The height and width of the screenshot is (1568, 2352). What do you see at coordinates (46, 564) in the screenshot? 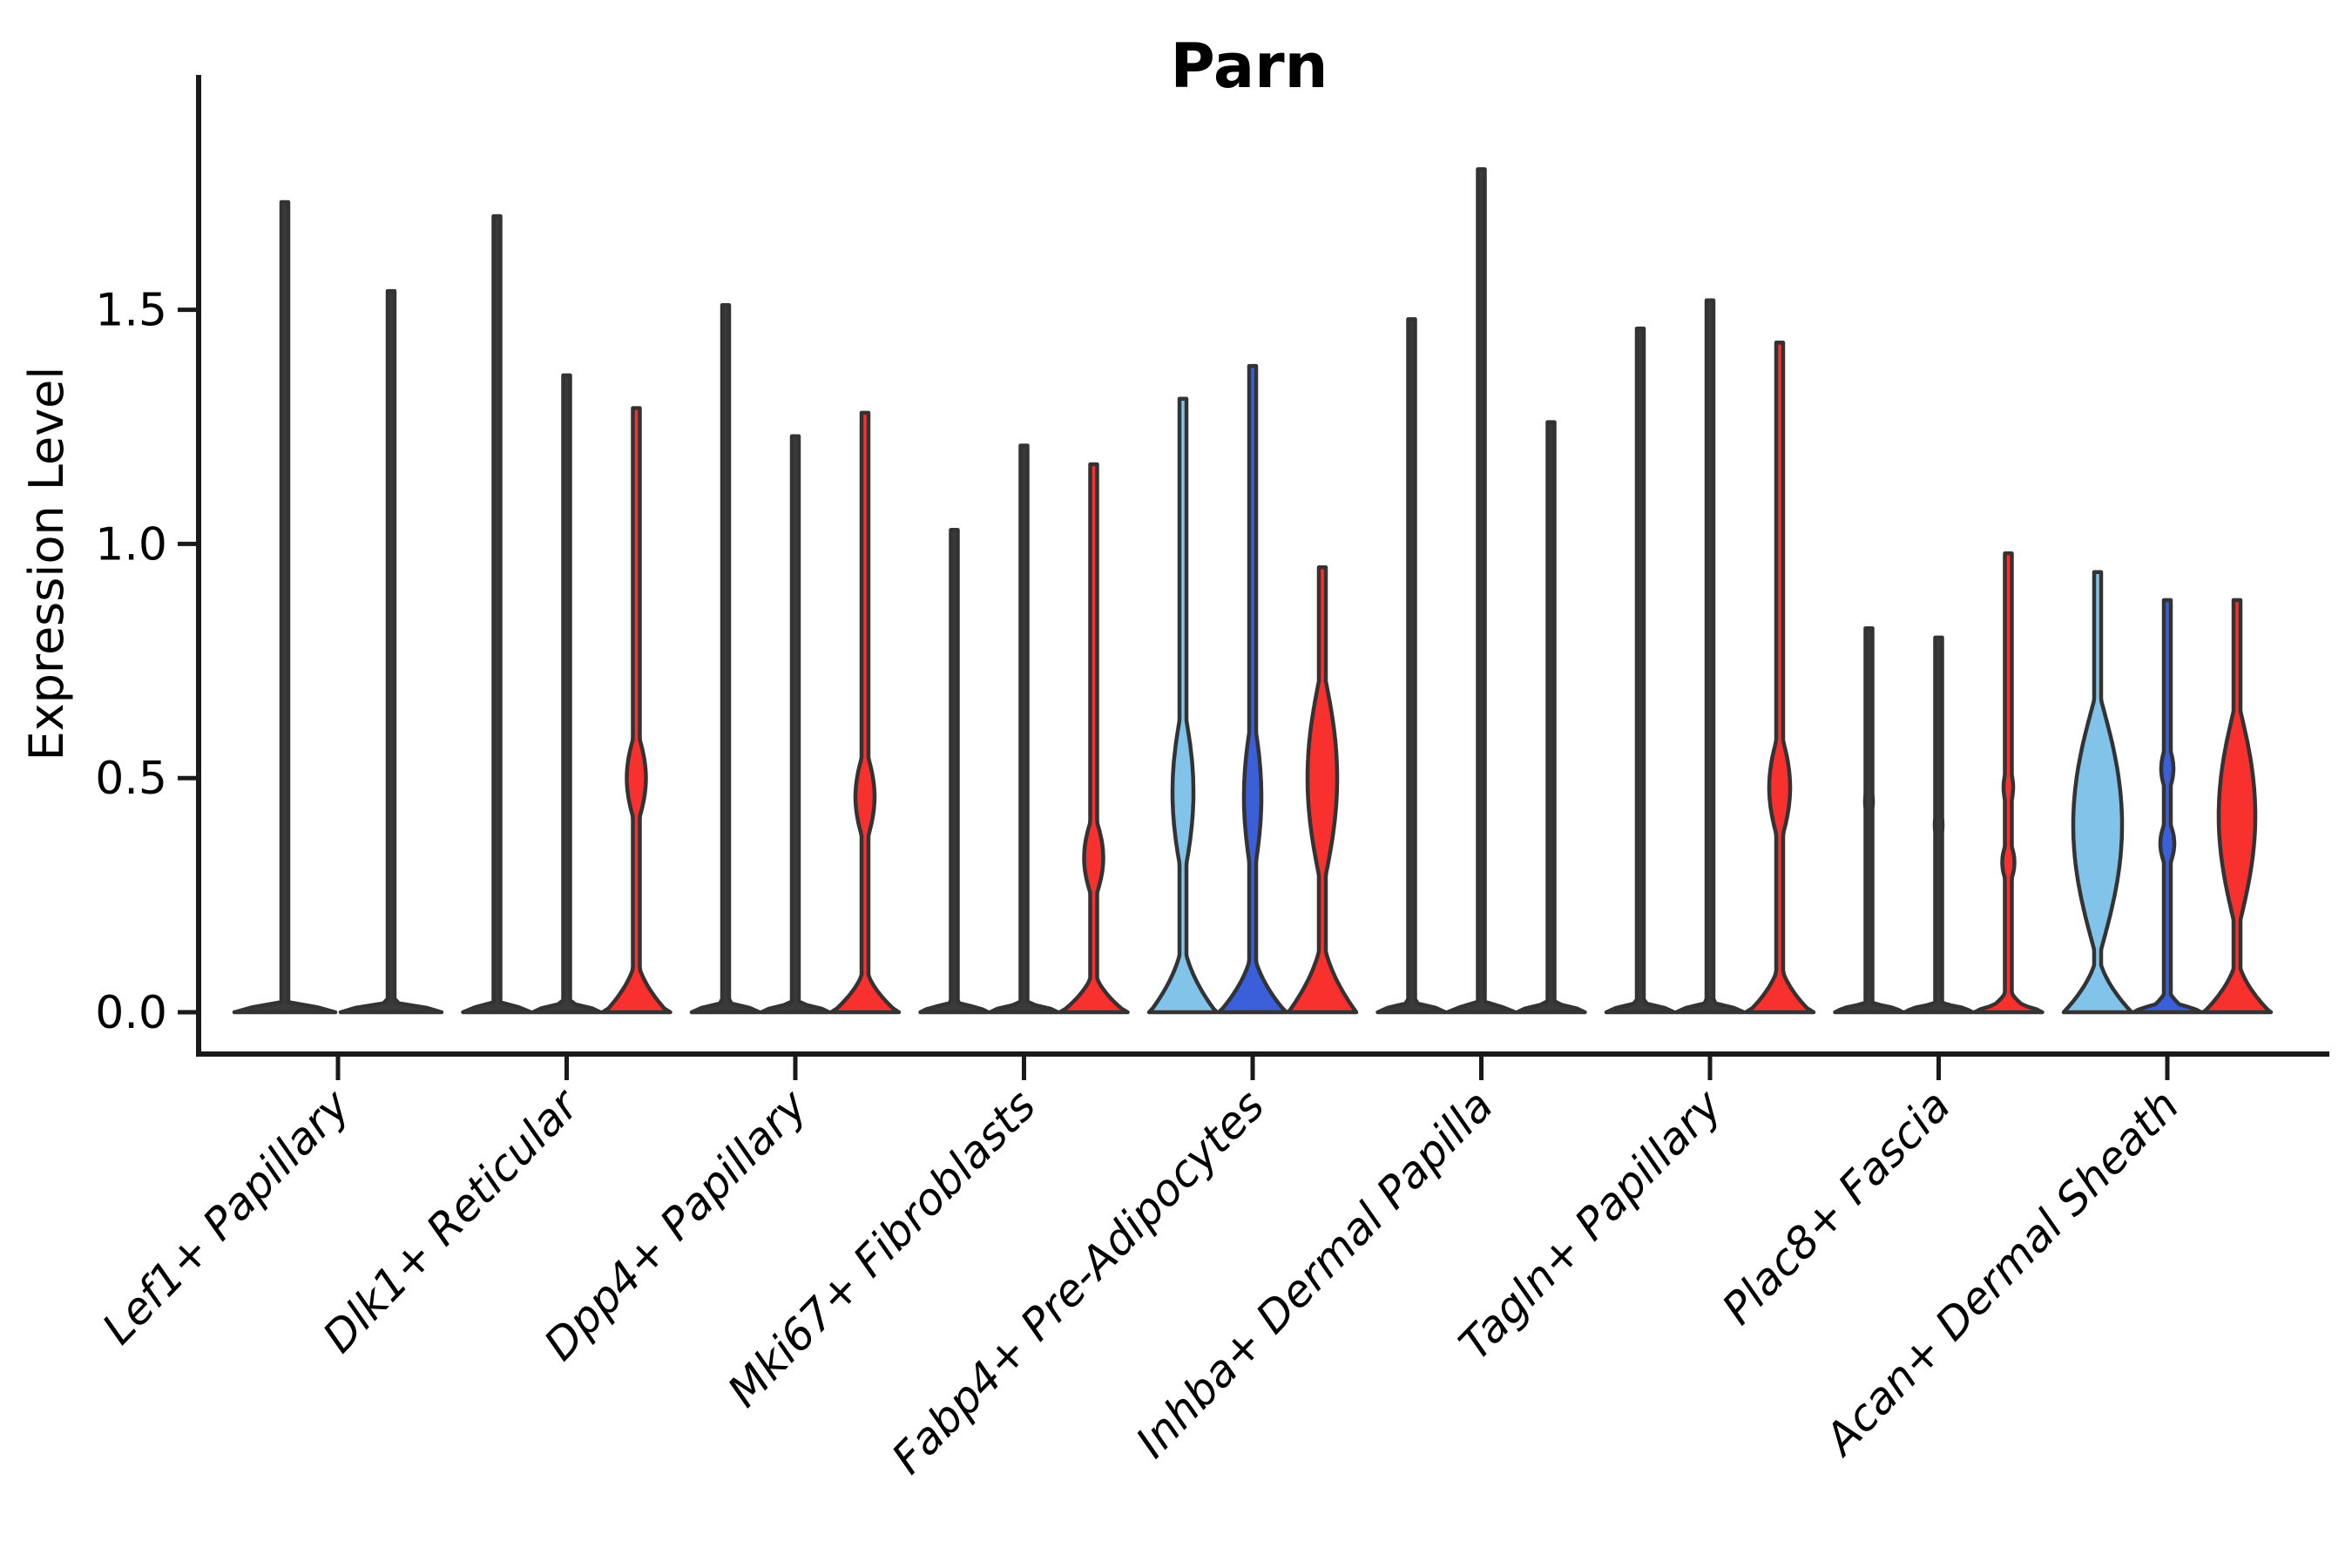
I see `y-axis-label: Expression Level` at bounding box center [46, 564].